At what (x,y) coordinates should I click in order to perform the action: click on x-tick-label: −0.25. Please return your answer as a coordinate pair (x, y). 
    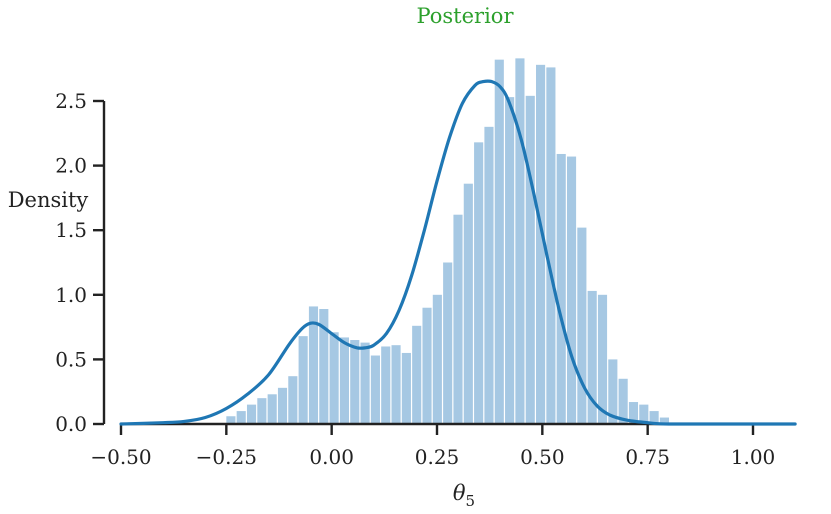
    Looking at the image, I should click on (226, 457).